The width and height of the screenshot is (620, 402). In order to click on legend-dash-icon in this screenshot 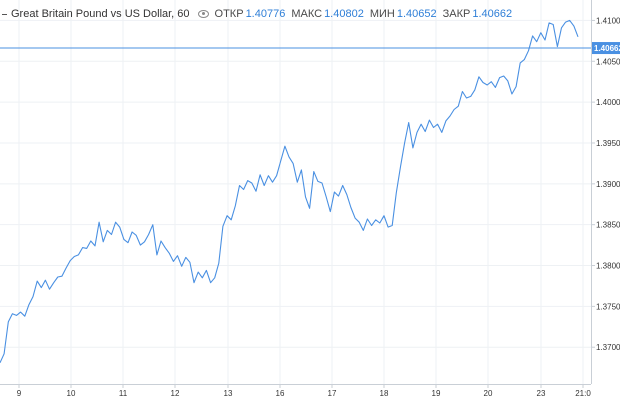, I will do `click(4, 14)`.